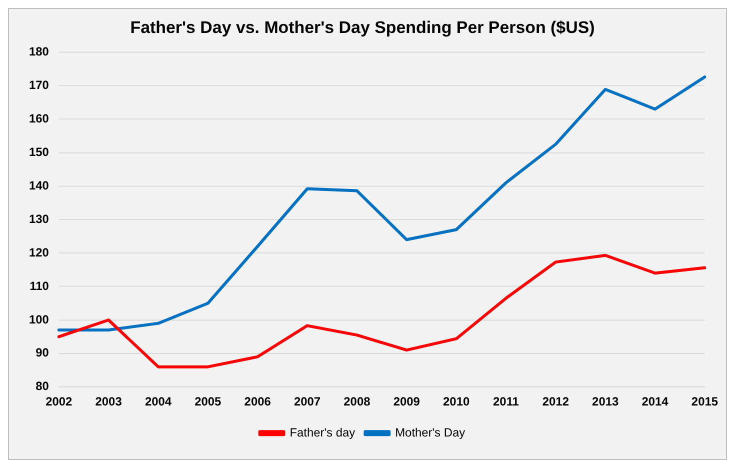 Image resolution: width=737 pixels, height=470 pixels. Describe the element at coordinates (307, 401) in the screenshot. I see `x-tick-label: 2007` at that location.